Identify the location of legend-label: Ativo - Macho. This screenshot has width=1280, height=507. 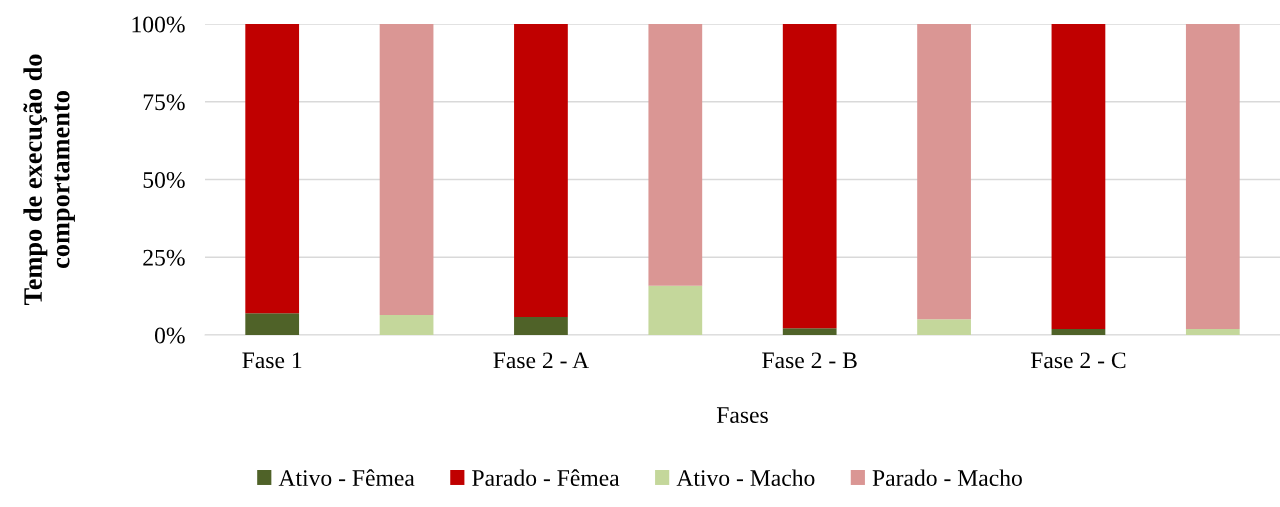
(745, 478).